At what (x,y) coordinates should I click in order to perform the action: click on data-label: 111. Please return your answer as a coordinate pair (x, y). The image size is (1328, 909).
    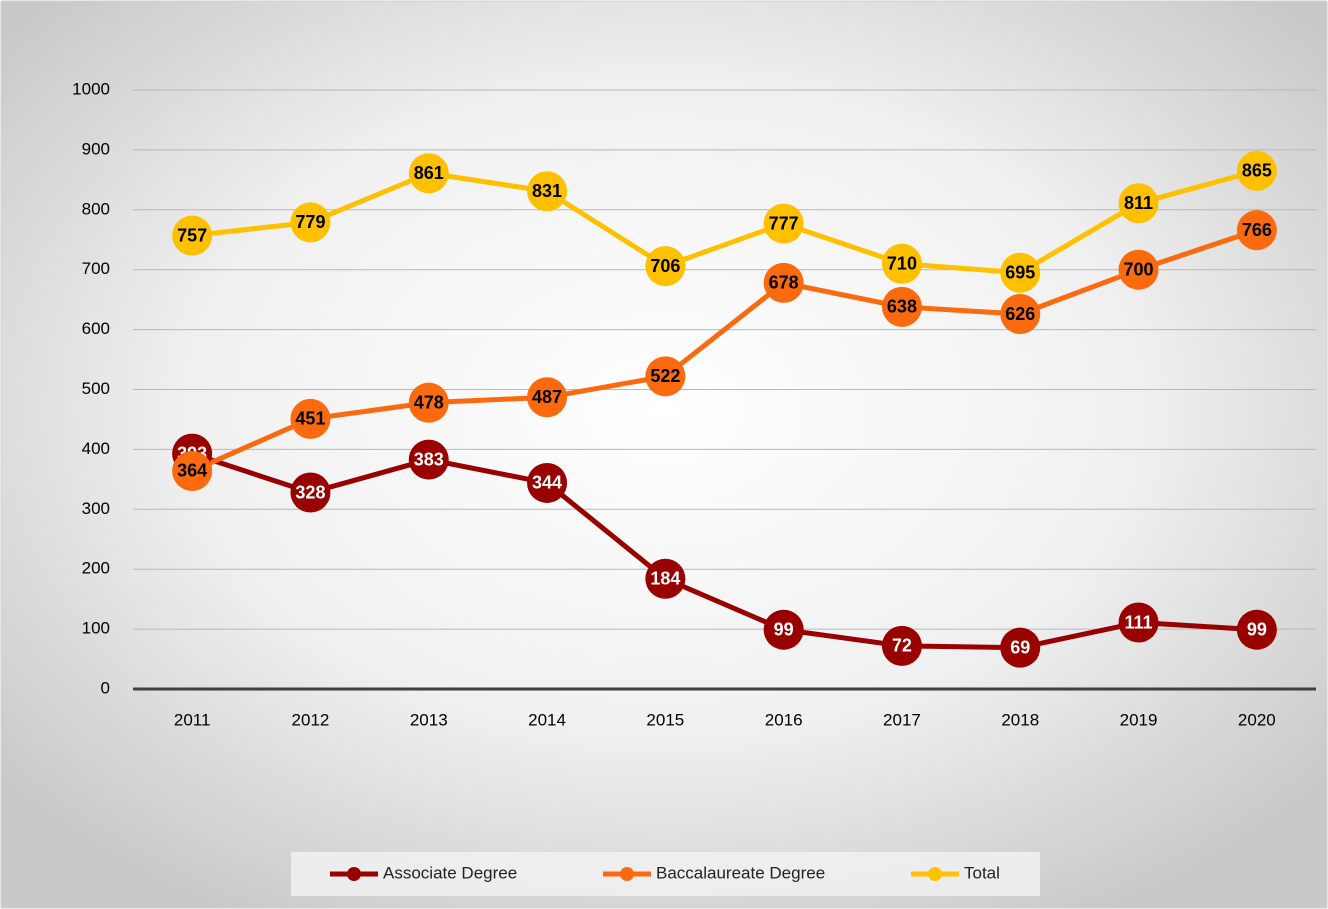
    Looking at the image, I should click on (1139, 622).